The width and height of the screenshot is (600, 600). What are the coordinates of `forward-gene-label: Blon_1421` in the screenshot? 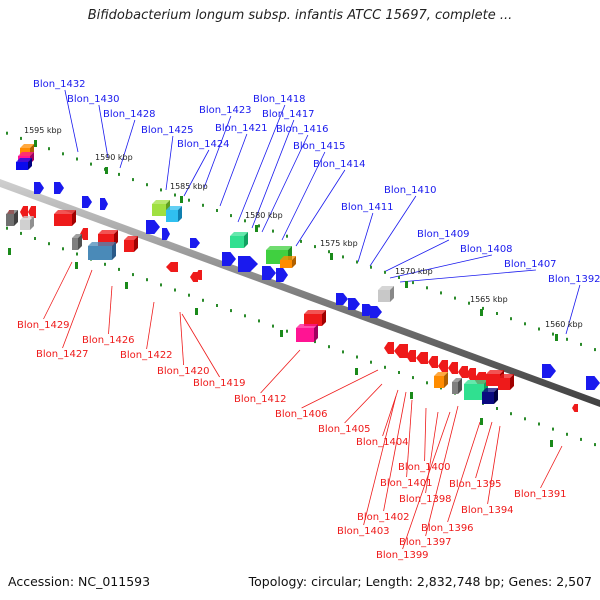 It's located at (241, 128).